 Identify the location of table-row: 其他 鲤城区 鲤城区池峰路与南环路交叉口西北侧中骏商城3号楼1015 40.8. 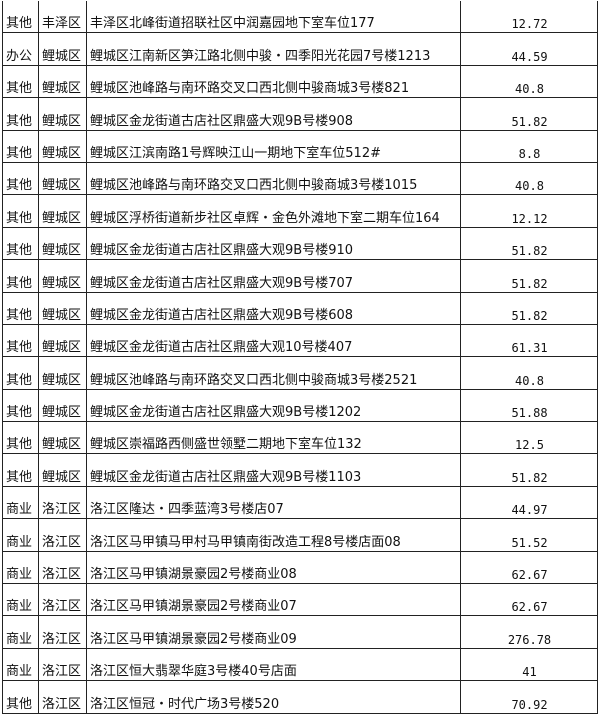
(300, 179).